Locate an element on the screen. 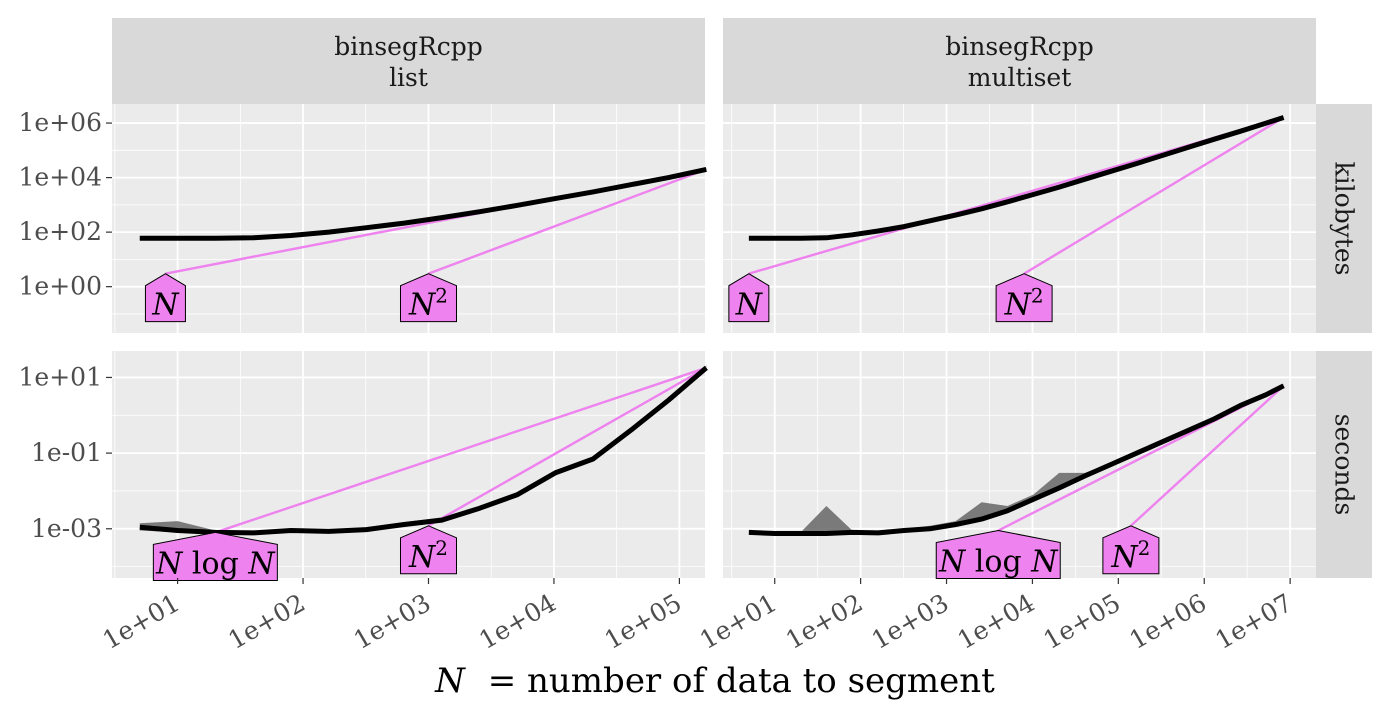 This screenshot has width=1398, height=711. facet-col-title-line2: list is located at coordinates (408, 77).